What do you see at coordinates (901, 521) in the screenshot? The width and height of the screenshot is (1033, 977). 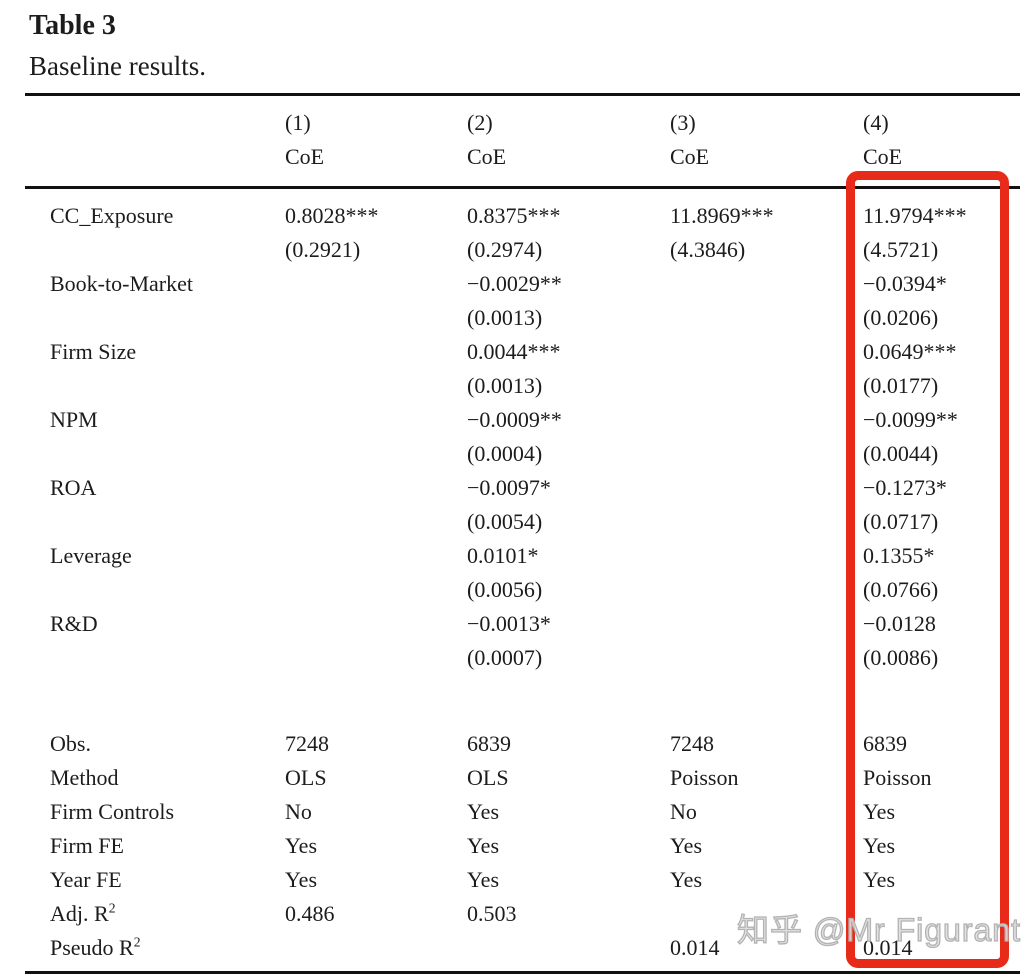 I see `cell: (0.0717)` at bounding box center [901, 521].